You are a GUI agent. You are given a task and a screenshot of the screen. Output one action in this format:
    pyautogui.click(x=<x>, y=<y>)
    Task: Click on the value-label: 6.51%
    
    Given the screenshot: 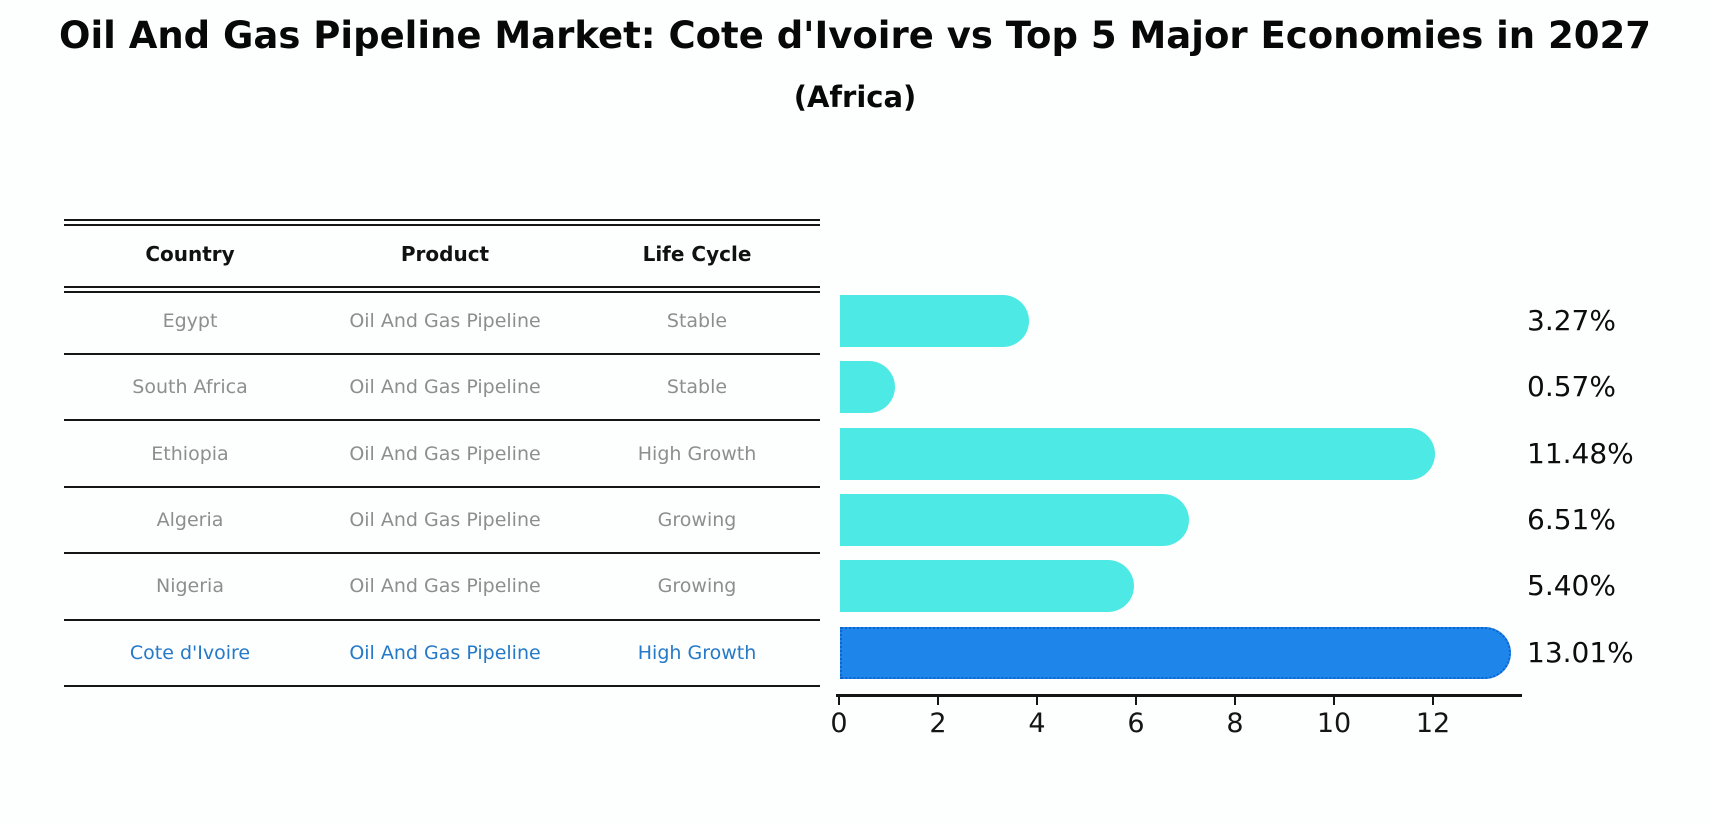 What is the action you would take?
    pyautogui.click(x=1571, y=519)
    